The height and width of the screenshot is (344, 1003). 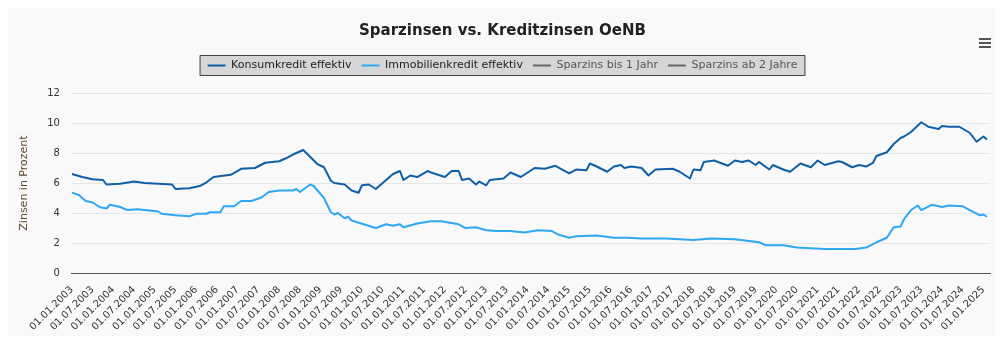 I want to click on legend-label: Konsumkredit effektiv, so click(x=291, y=65).